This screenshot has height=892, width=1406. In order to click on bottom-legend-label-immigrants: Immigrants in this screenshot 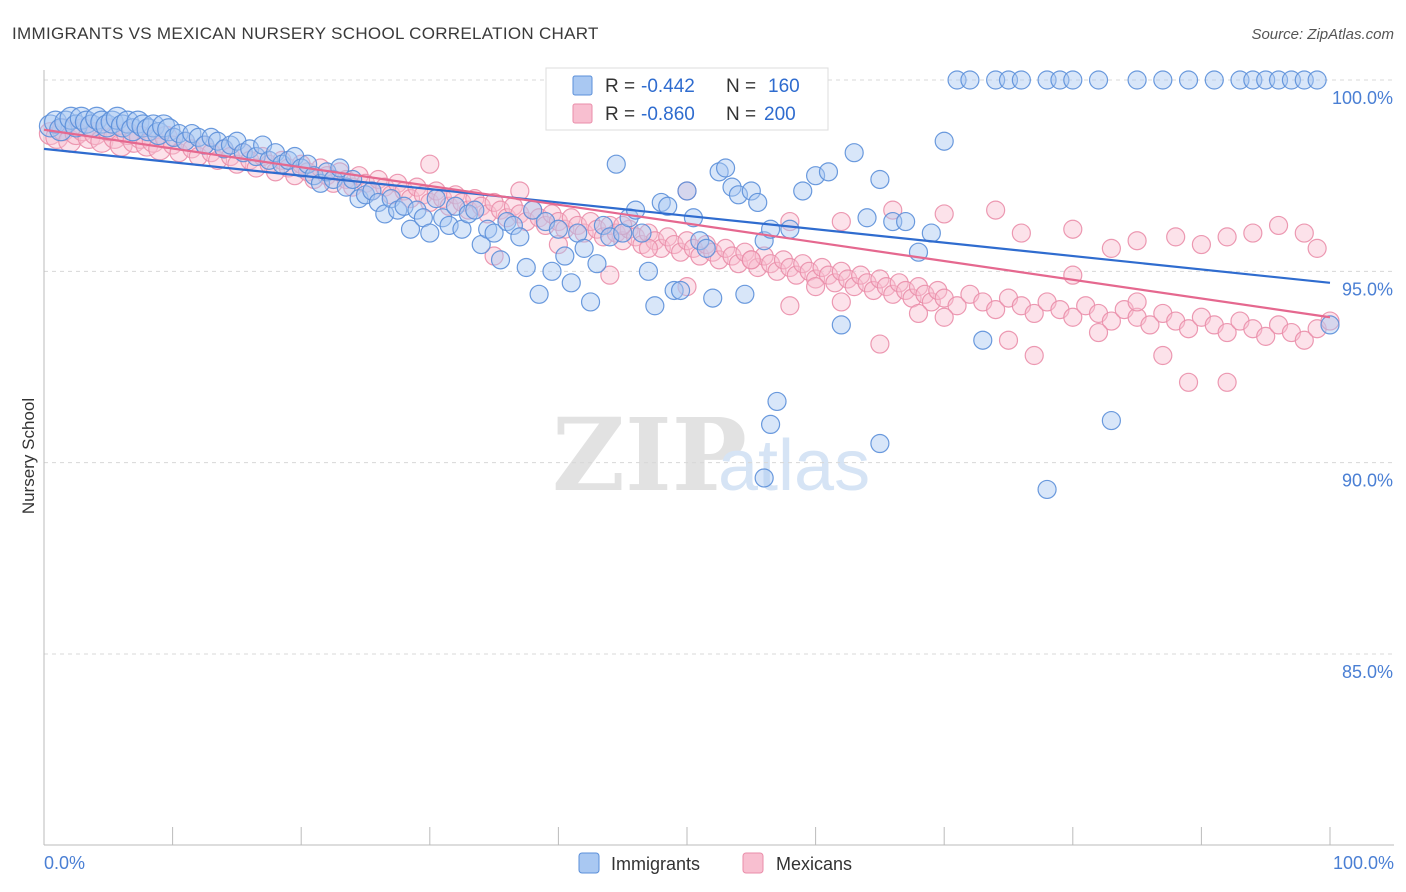, I will do `click(655, 864)`.